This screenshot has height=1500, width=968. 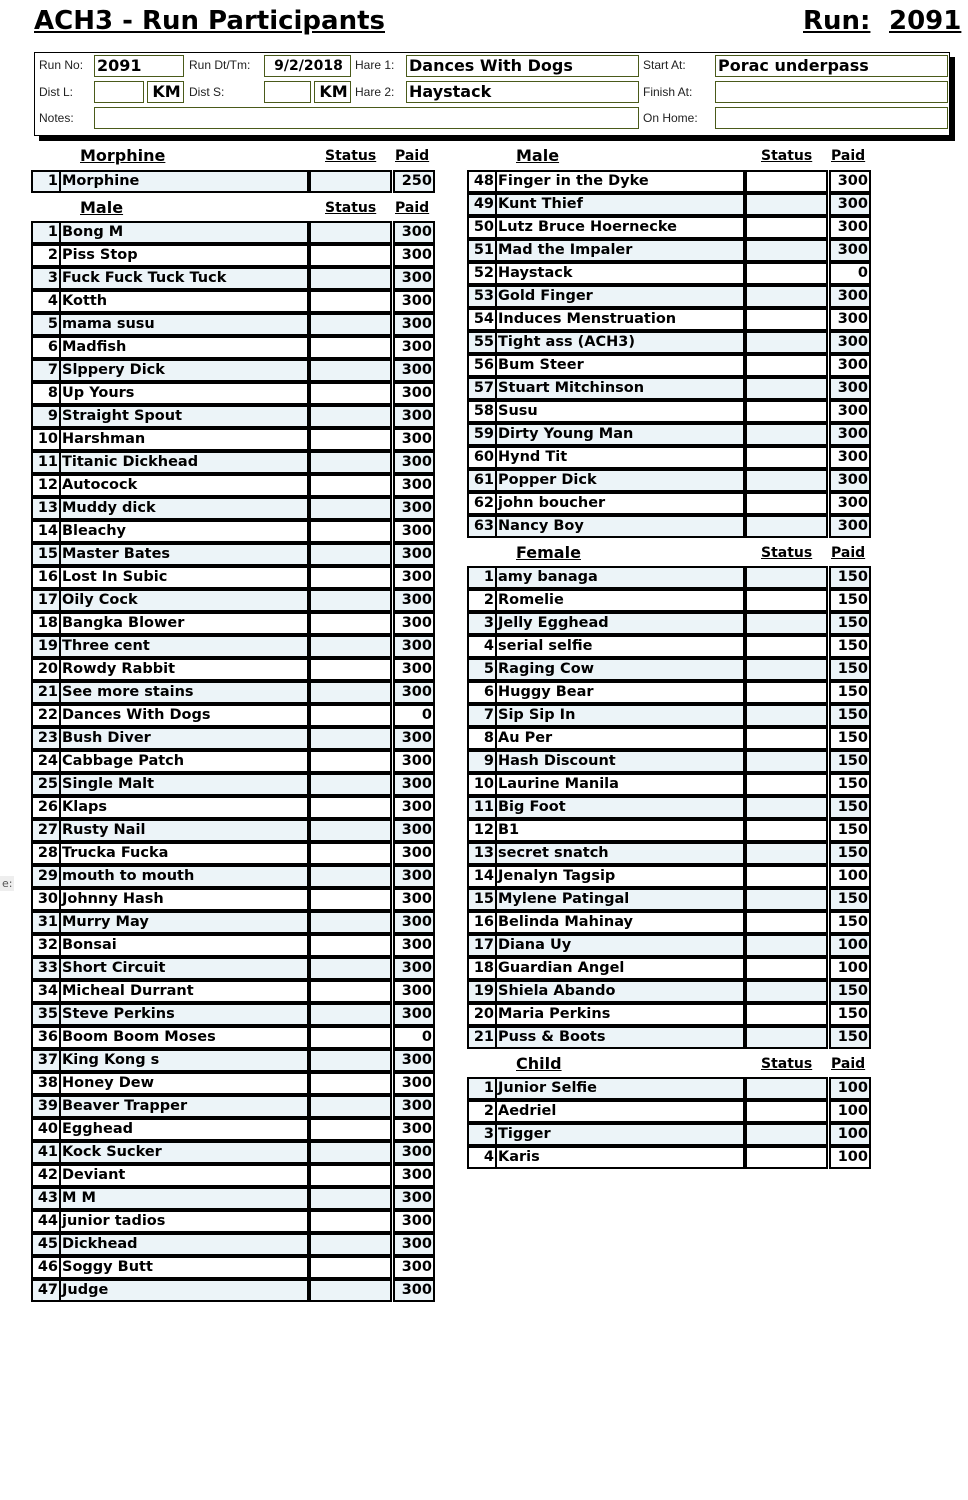 What do you see at coordinates (620, 830) in the screenshot?
I see `participant-name: B1` at bounding box center [620, 830].